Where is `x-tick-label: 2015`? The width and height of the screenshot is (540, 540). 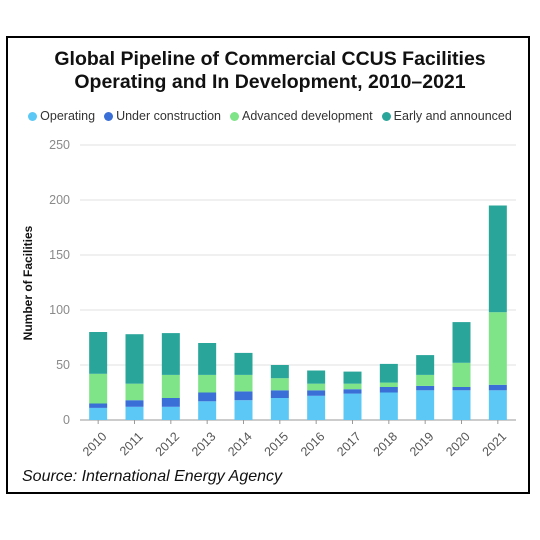
x-tick-label: 2015 is located at coordinates (277, 444).